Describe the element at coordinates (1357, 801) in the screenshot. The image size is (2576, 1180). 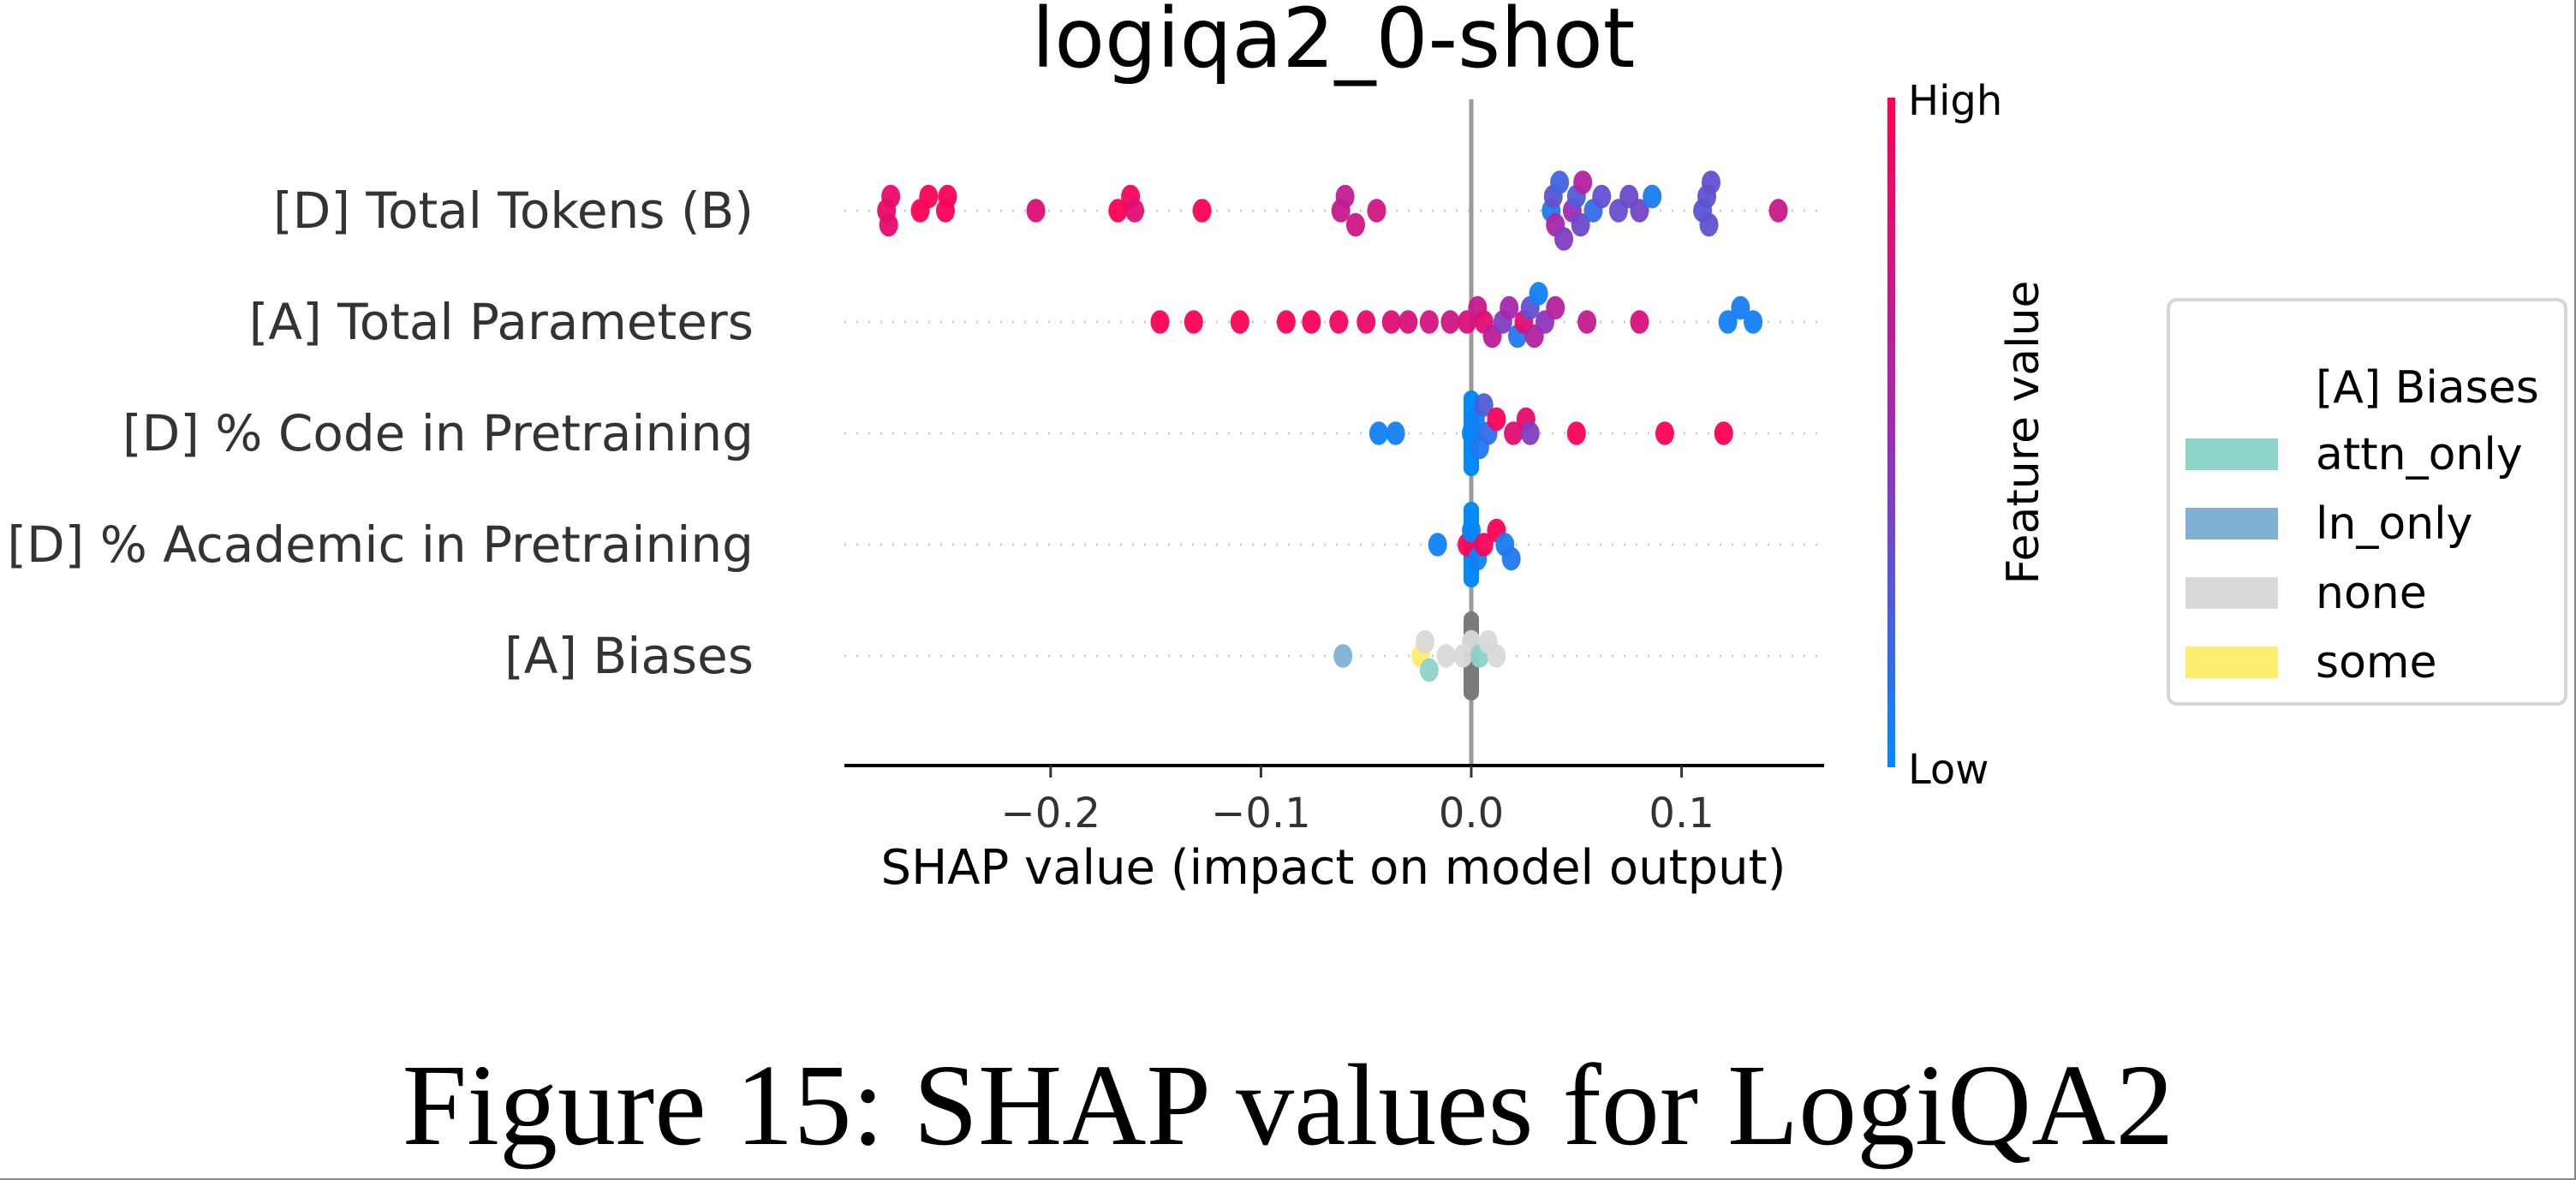
I see `x-ticks: −0.2 −0.1 0.0 0.1` at that location.